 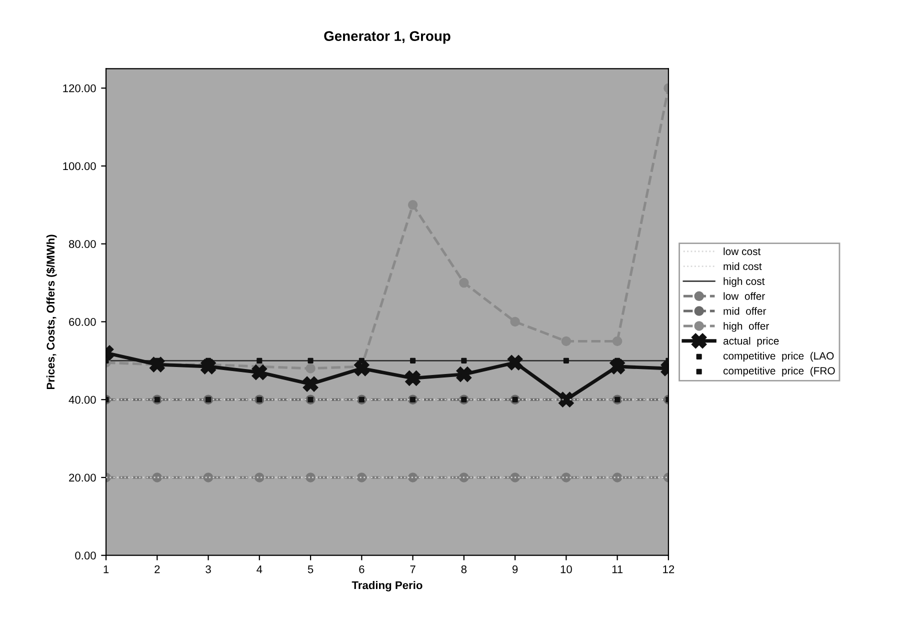 What do you see at coordinates (311, 569) in the screenshot?
I see `x-tick-label: 5` at bounding box center [311, 569].